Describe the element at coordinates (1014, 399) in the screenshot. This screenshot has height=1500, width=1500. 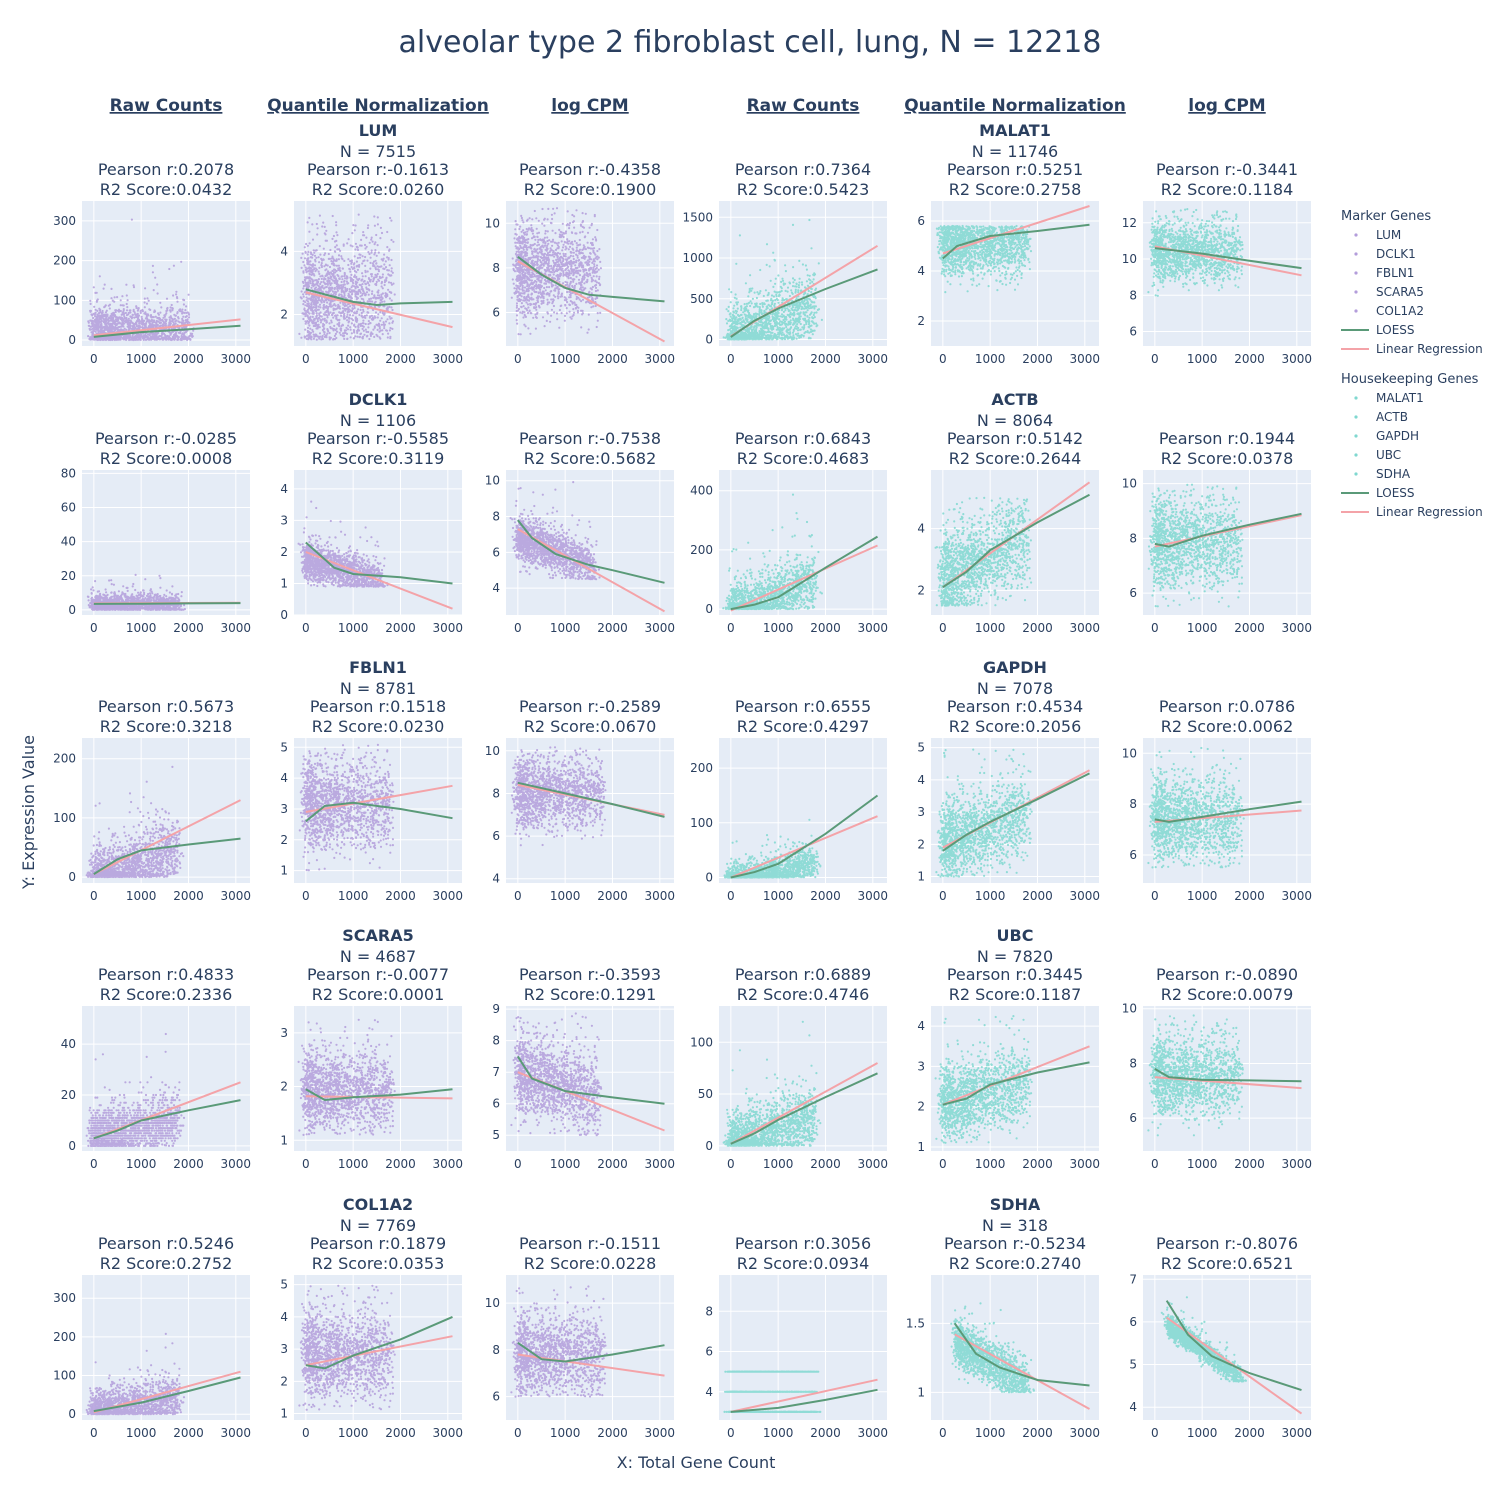
I see `gene-title: ACTB` at that location.